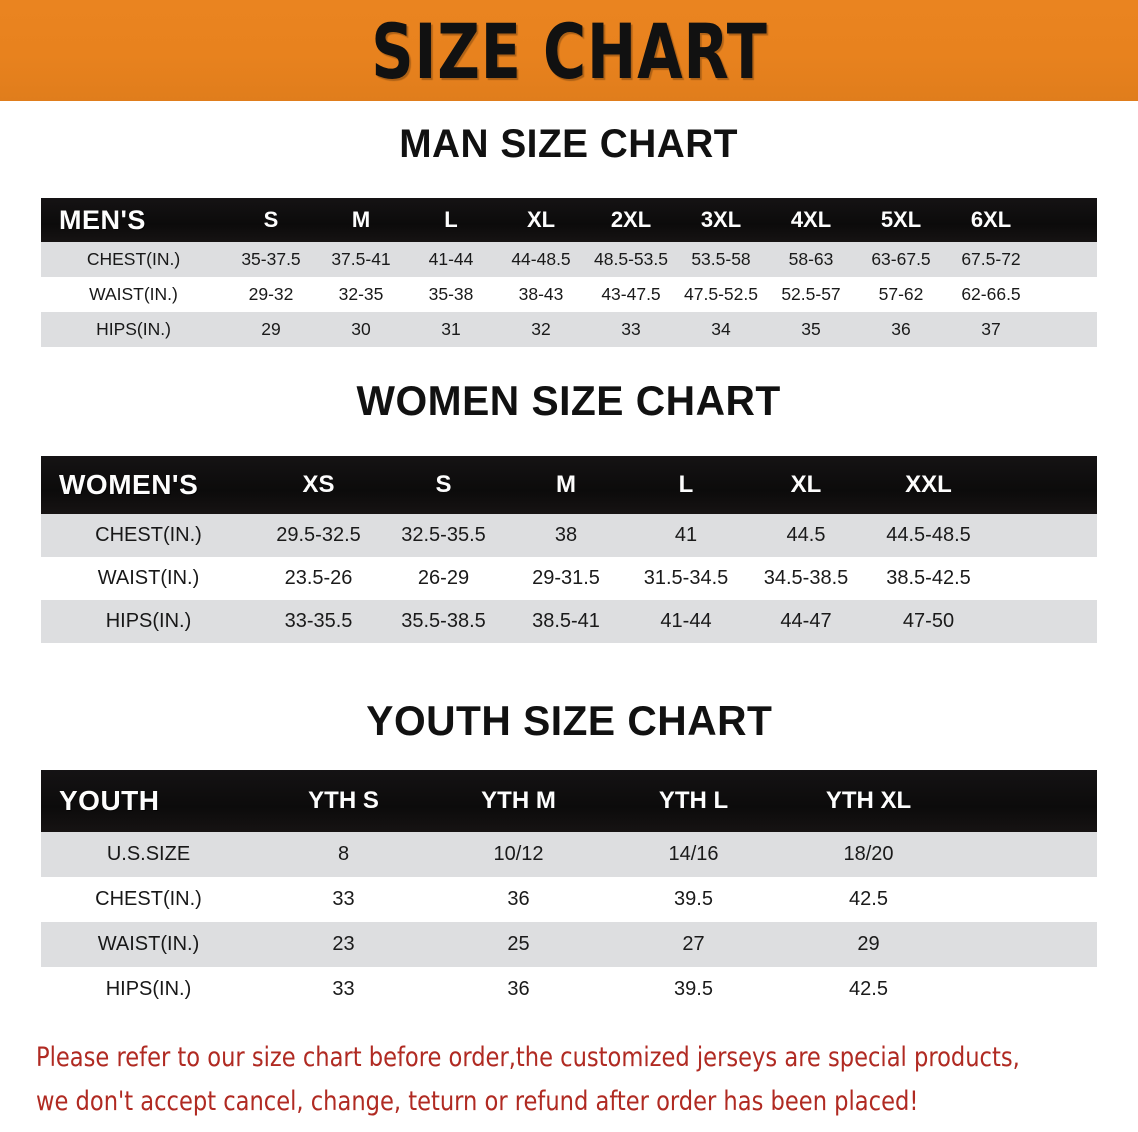 The image size is (1138, 1132). Describe the element at coordinates (631, 219) in the screenshot. I see `men-col-header: 2XL` at that location.